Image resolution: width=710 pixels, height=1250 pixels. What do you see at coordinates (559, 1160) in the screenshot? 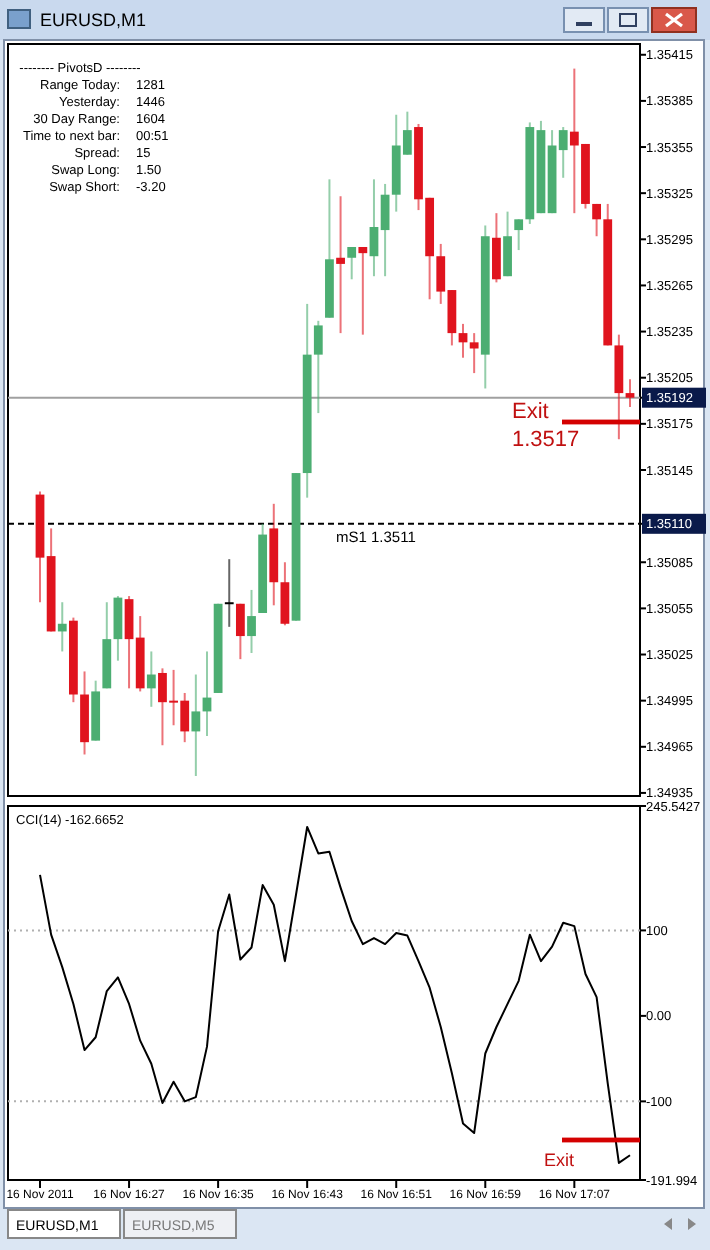
I see `annotation: Exit` at bounding box center [559, 1160].